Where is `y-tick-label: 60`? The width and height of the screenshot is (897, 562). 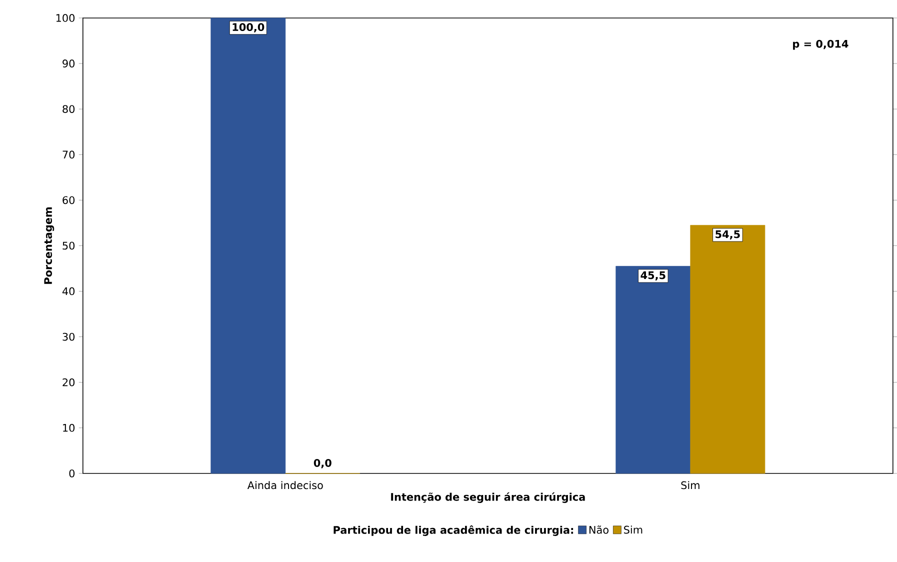
y-tick-label: 60 is located at coordinates (68, 200).